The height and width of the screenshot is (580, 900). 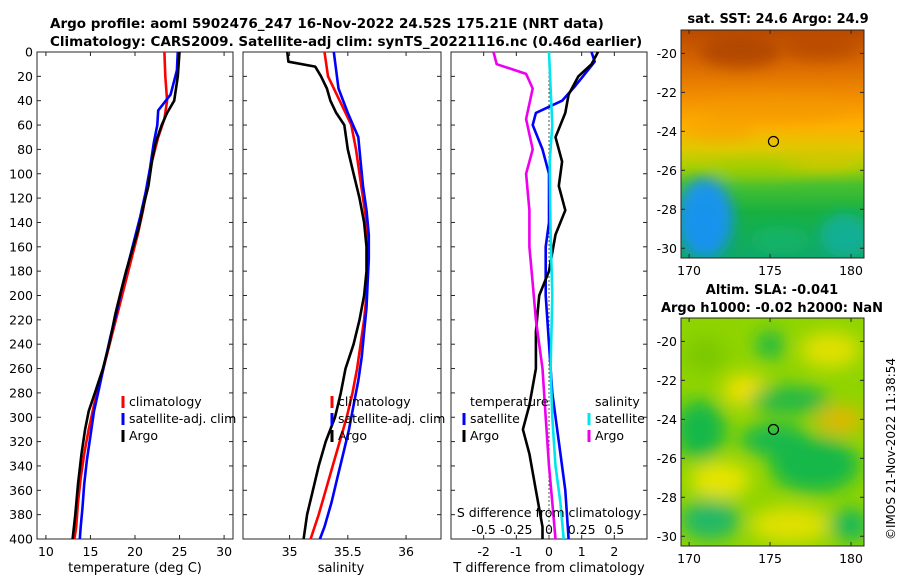 I want to click on salinity-diff-tick-label: -0.25, so click(x=516, y=529).